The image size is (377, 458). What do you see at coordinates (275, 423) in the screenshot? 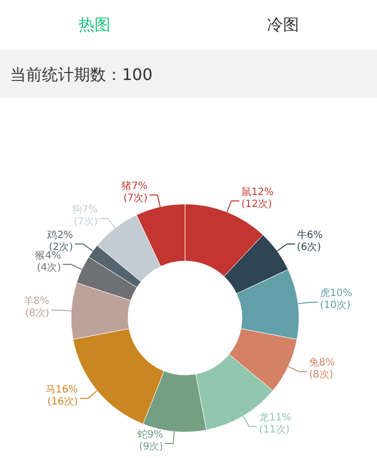
I see `slice-label: 龙11% (11次)` at bounding box center [275, 423].